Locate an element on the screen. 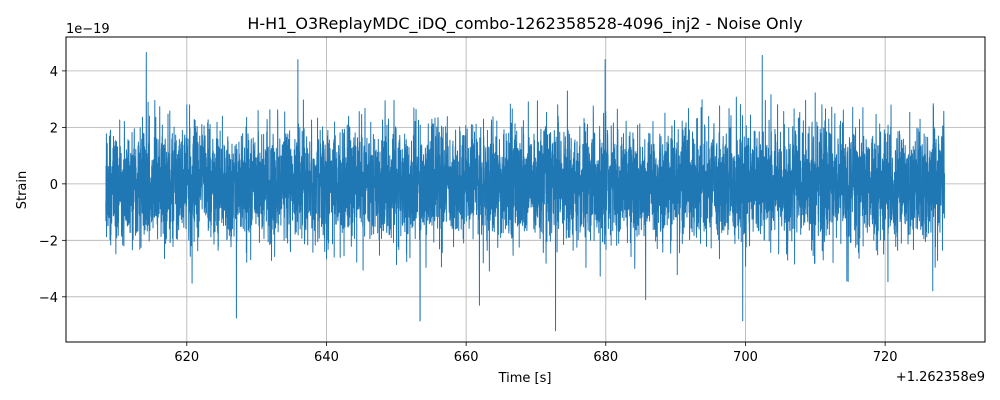 The image size is (1000, 400). x-tick-label: 680 is located at coordinates (605, 357).